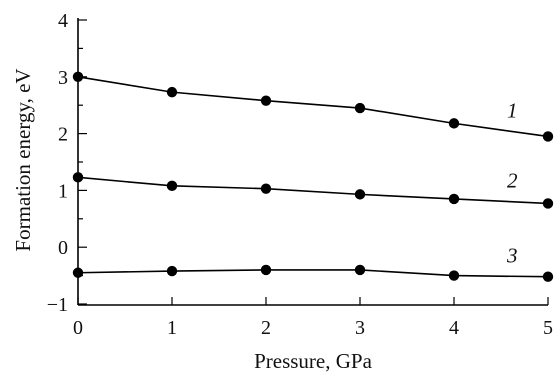 This screenshot has width=556, height=379. What do you see at coordinates (23, 159) in the screenshot?
I see `y-axis-title: Formation energy, eV` at bounding box center [23, 159].